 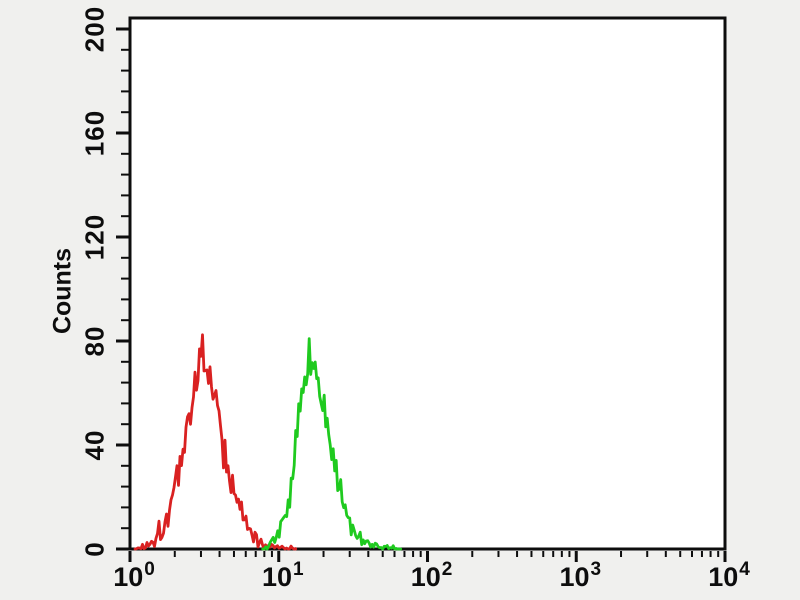 What do you see at coordinates (332, 444) in the screenshot?
I see `green-histogram-curve` at bounding box center [332, 444].